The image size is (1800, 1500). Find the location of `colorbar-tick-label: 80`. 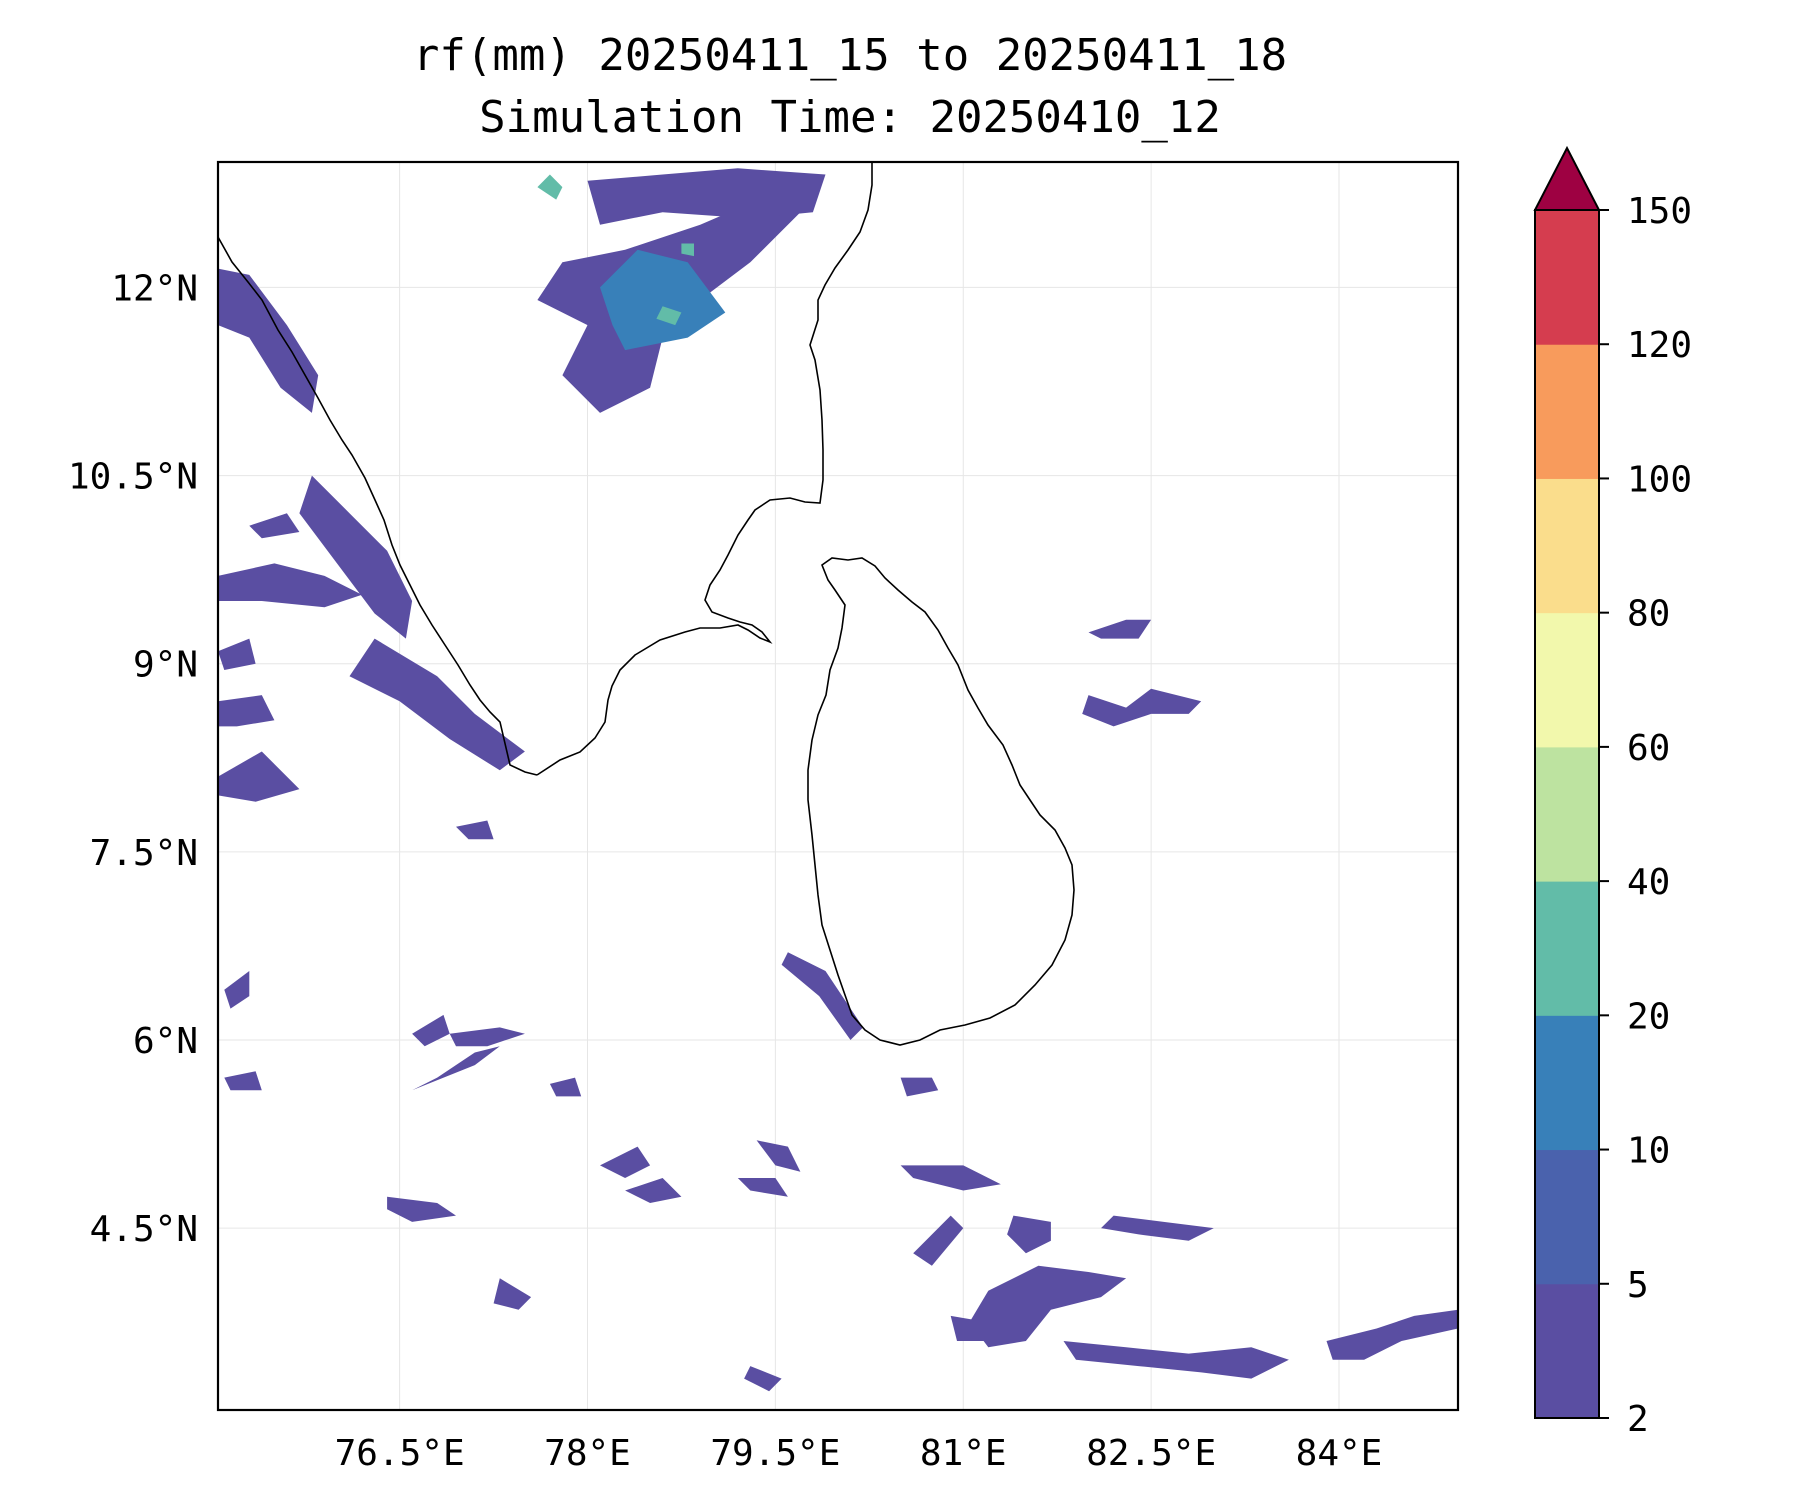

colorbar-tick-label: 80 is located at coordinates (1648, 614).